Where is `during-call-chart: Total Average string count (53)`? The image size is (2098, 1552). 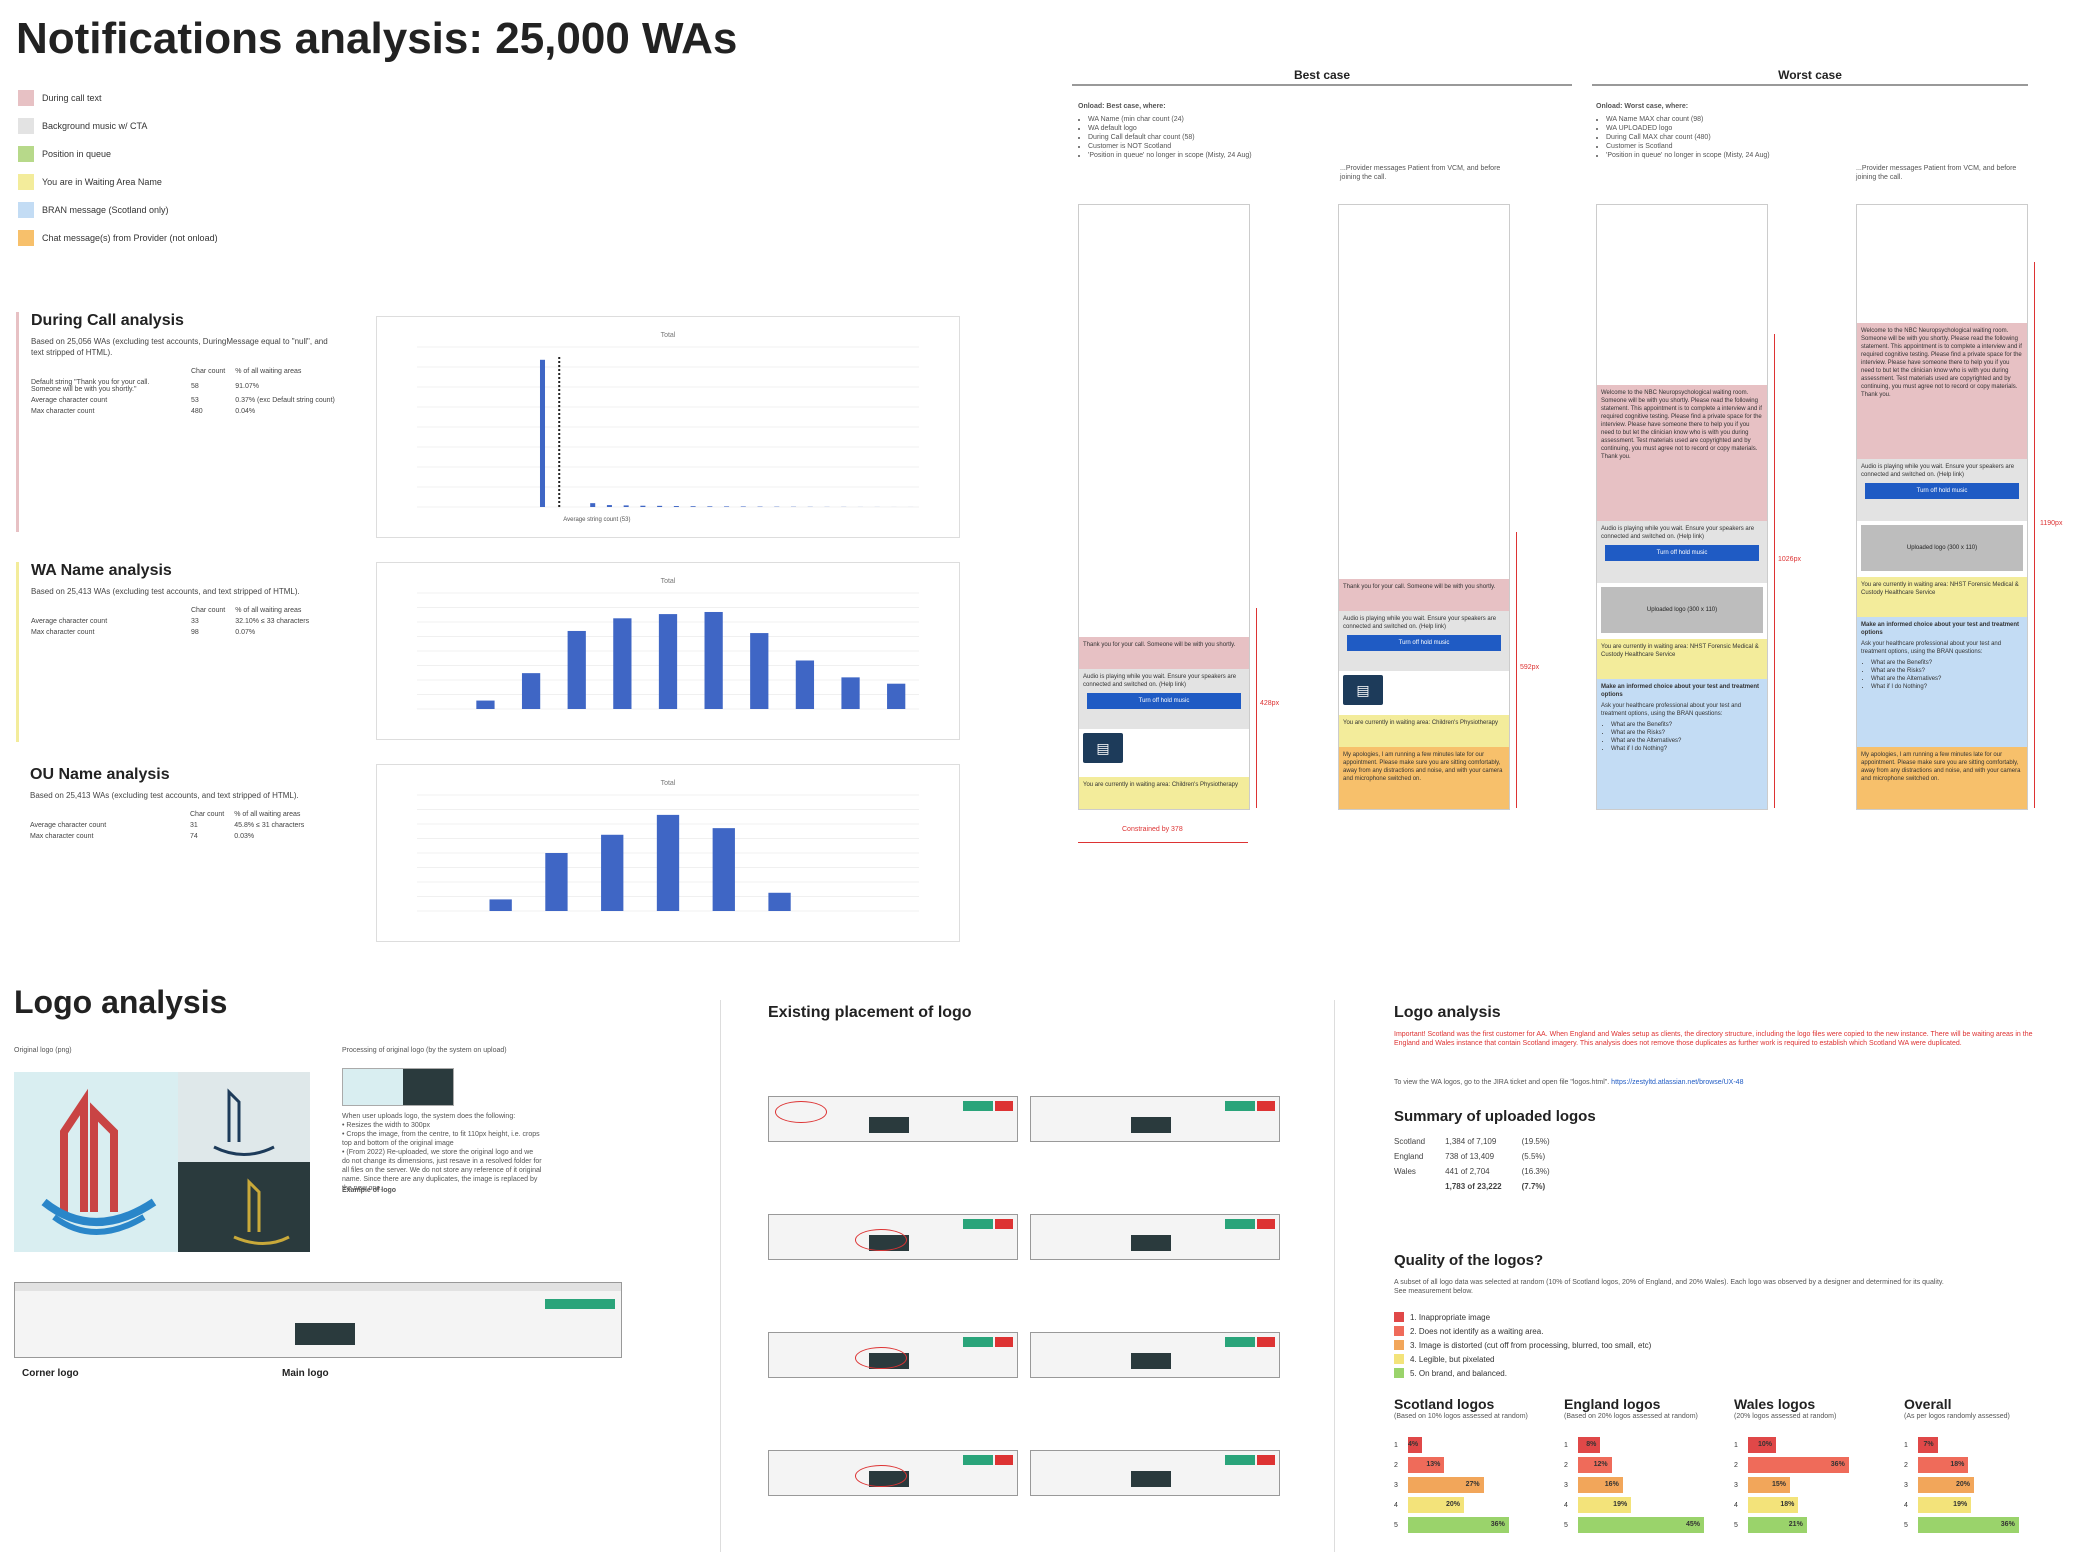 during-call-chart: Total Average string count (53) is located at coordinates (668, 427).